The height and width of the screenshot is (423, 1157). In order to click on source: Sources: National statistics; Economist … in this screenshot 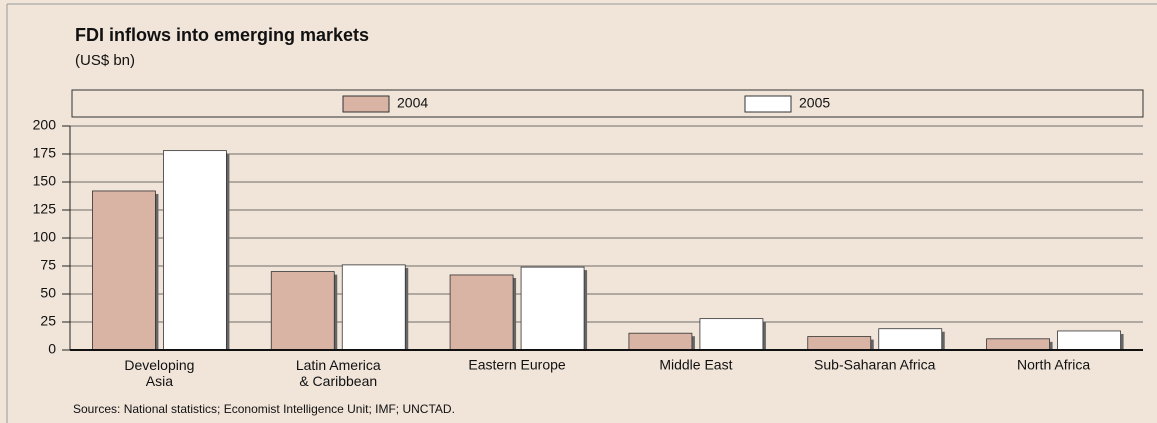, I will do `click(264, 409)`.